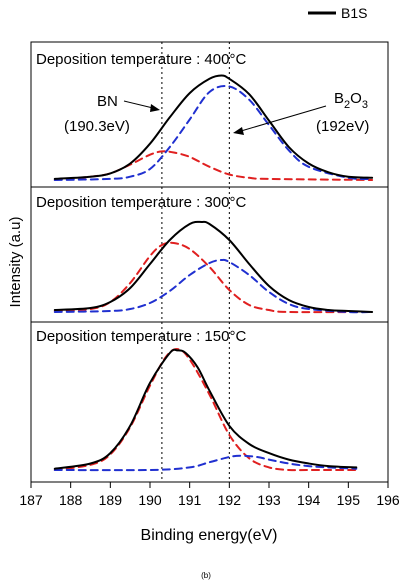 This screenshot has width=406, height=583. What do you see at coordinates (354, 13) in the screenshot?
I see `legend-label: B1S` at bounding box center [354, 13].